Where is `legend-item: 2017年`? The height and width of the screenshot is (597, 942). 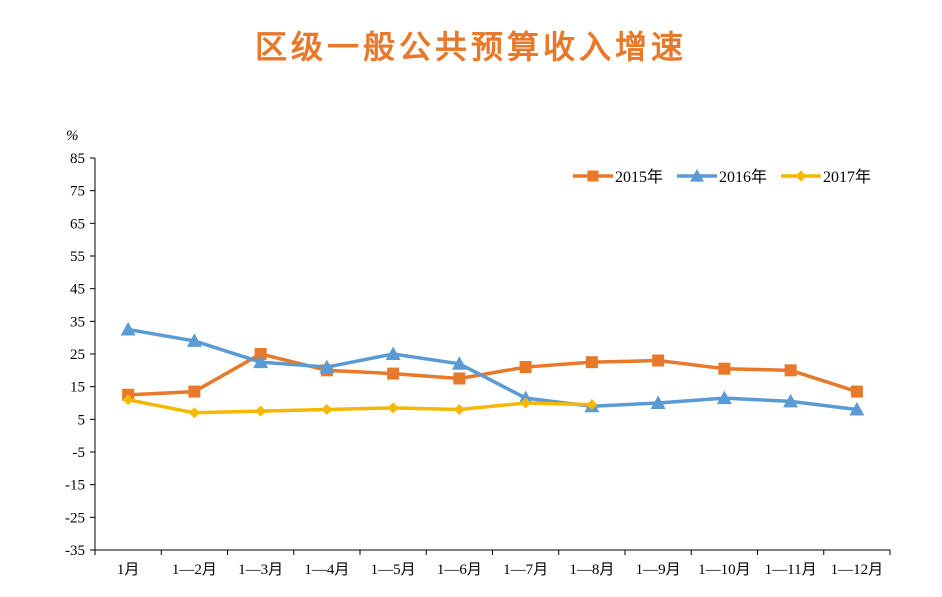
legend-item: 2017年 is located at coordinates (826, 177).